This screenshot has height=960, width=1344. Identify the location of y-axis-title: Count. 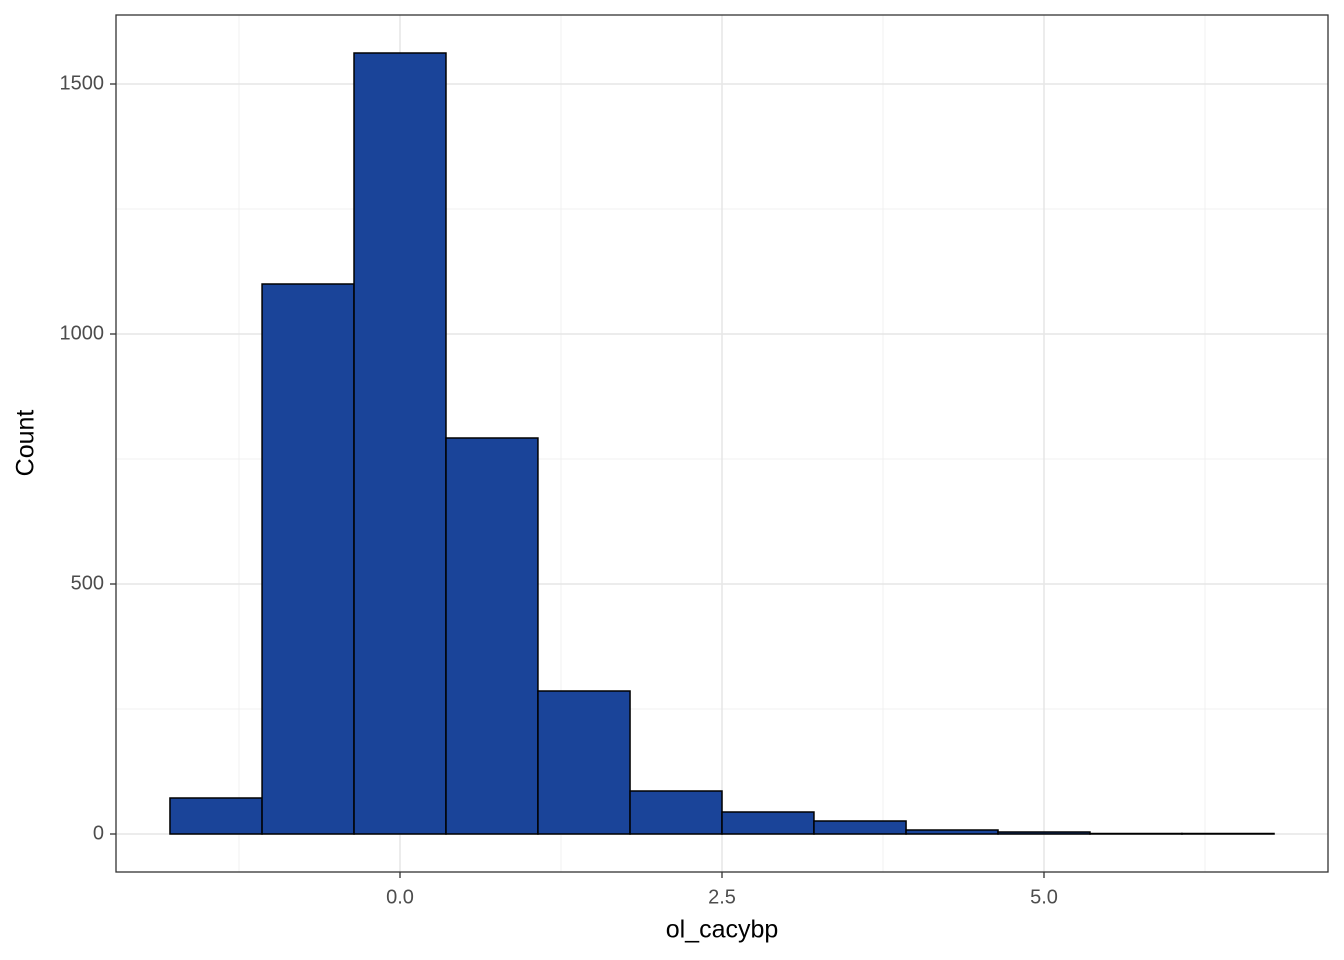
(26, 443).